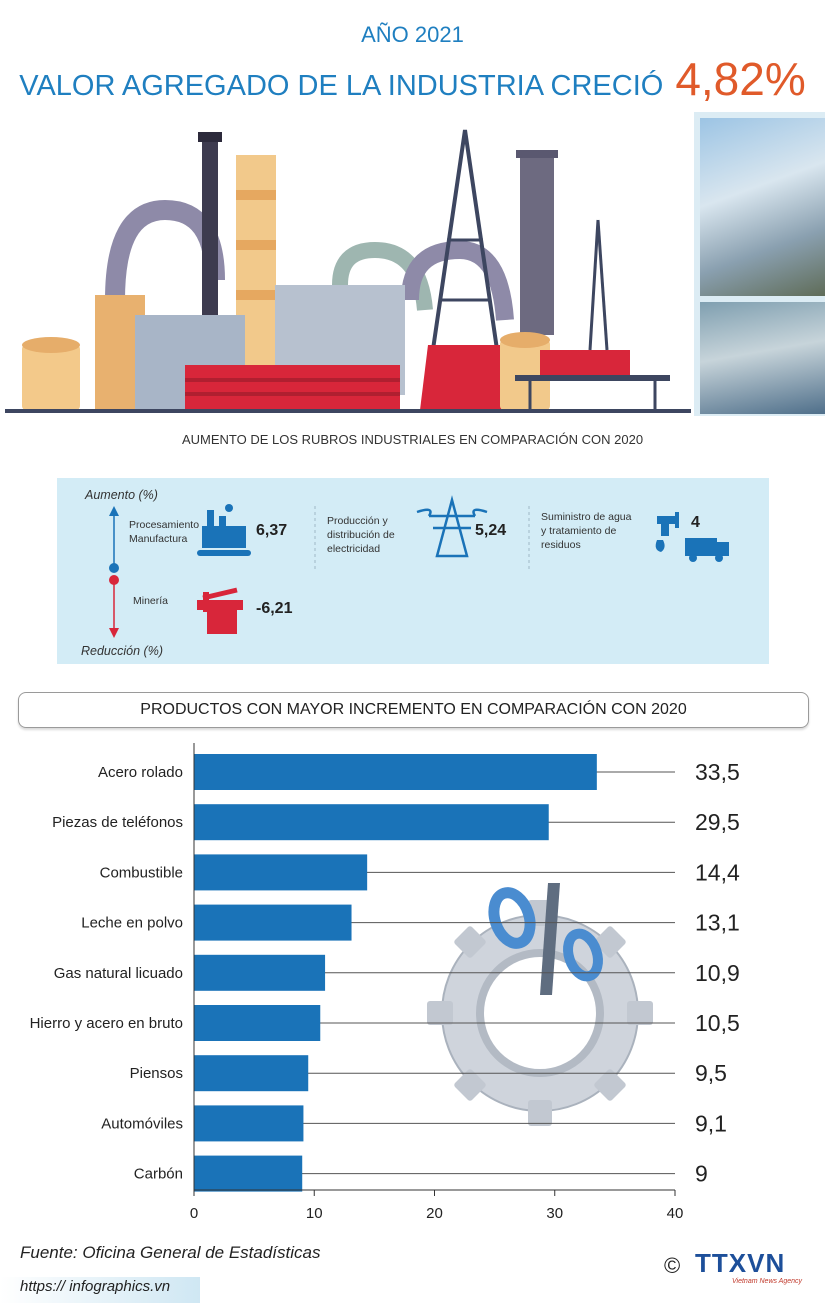 The width and height of the screenshot is (825, 1303). What do you see at coordinates (114, 580) in the screenshot?
I see `decrease-dot` at bounding box center [114, 580].